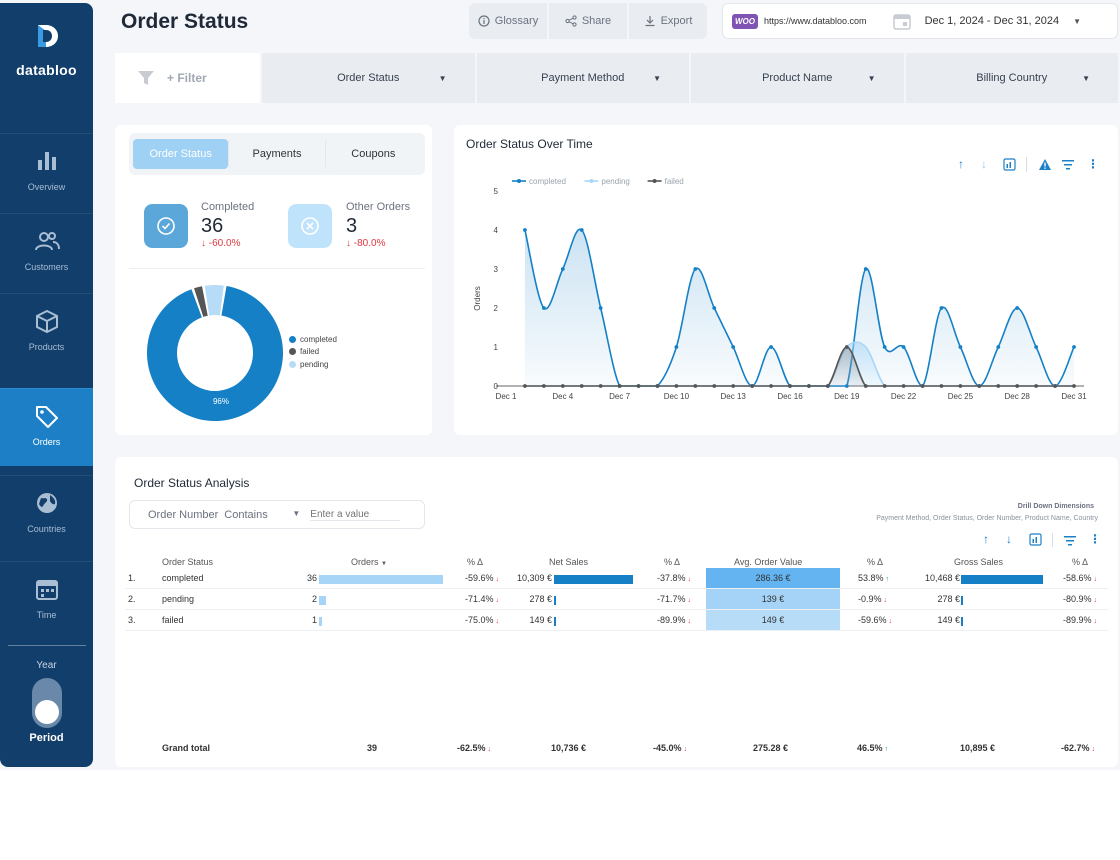 The width and height of the screenshot is (1120, 860). What do you see at coordinates (188, 562) in the screenshot?
I see `col-header-order-status: Order Status` at bounding box center [188, 562].